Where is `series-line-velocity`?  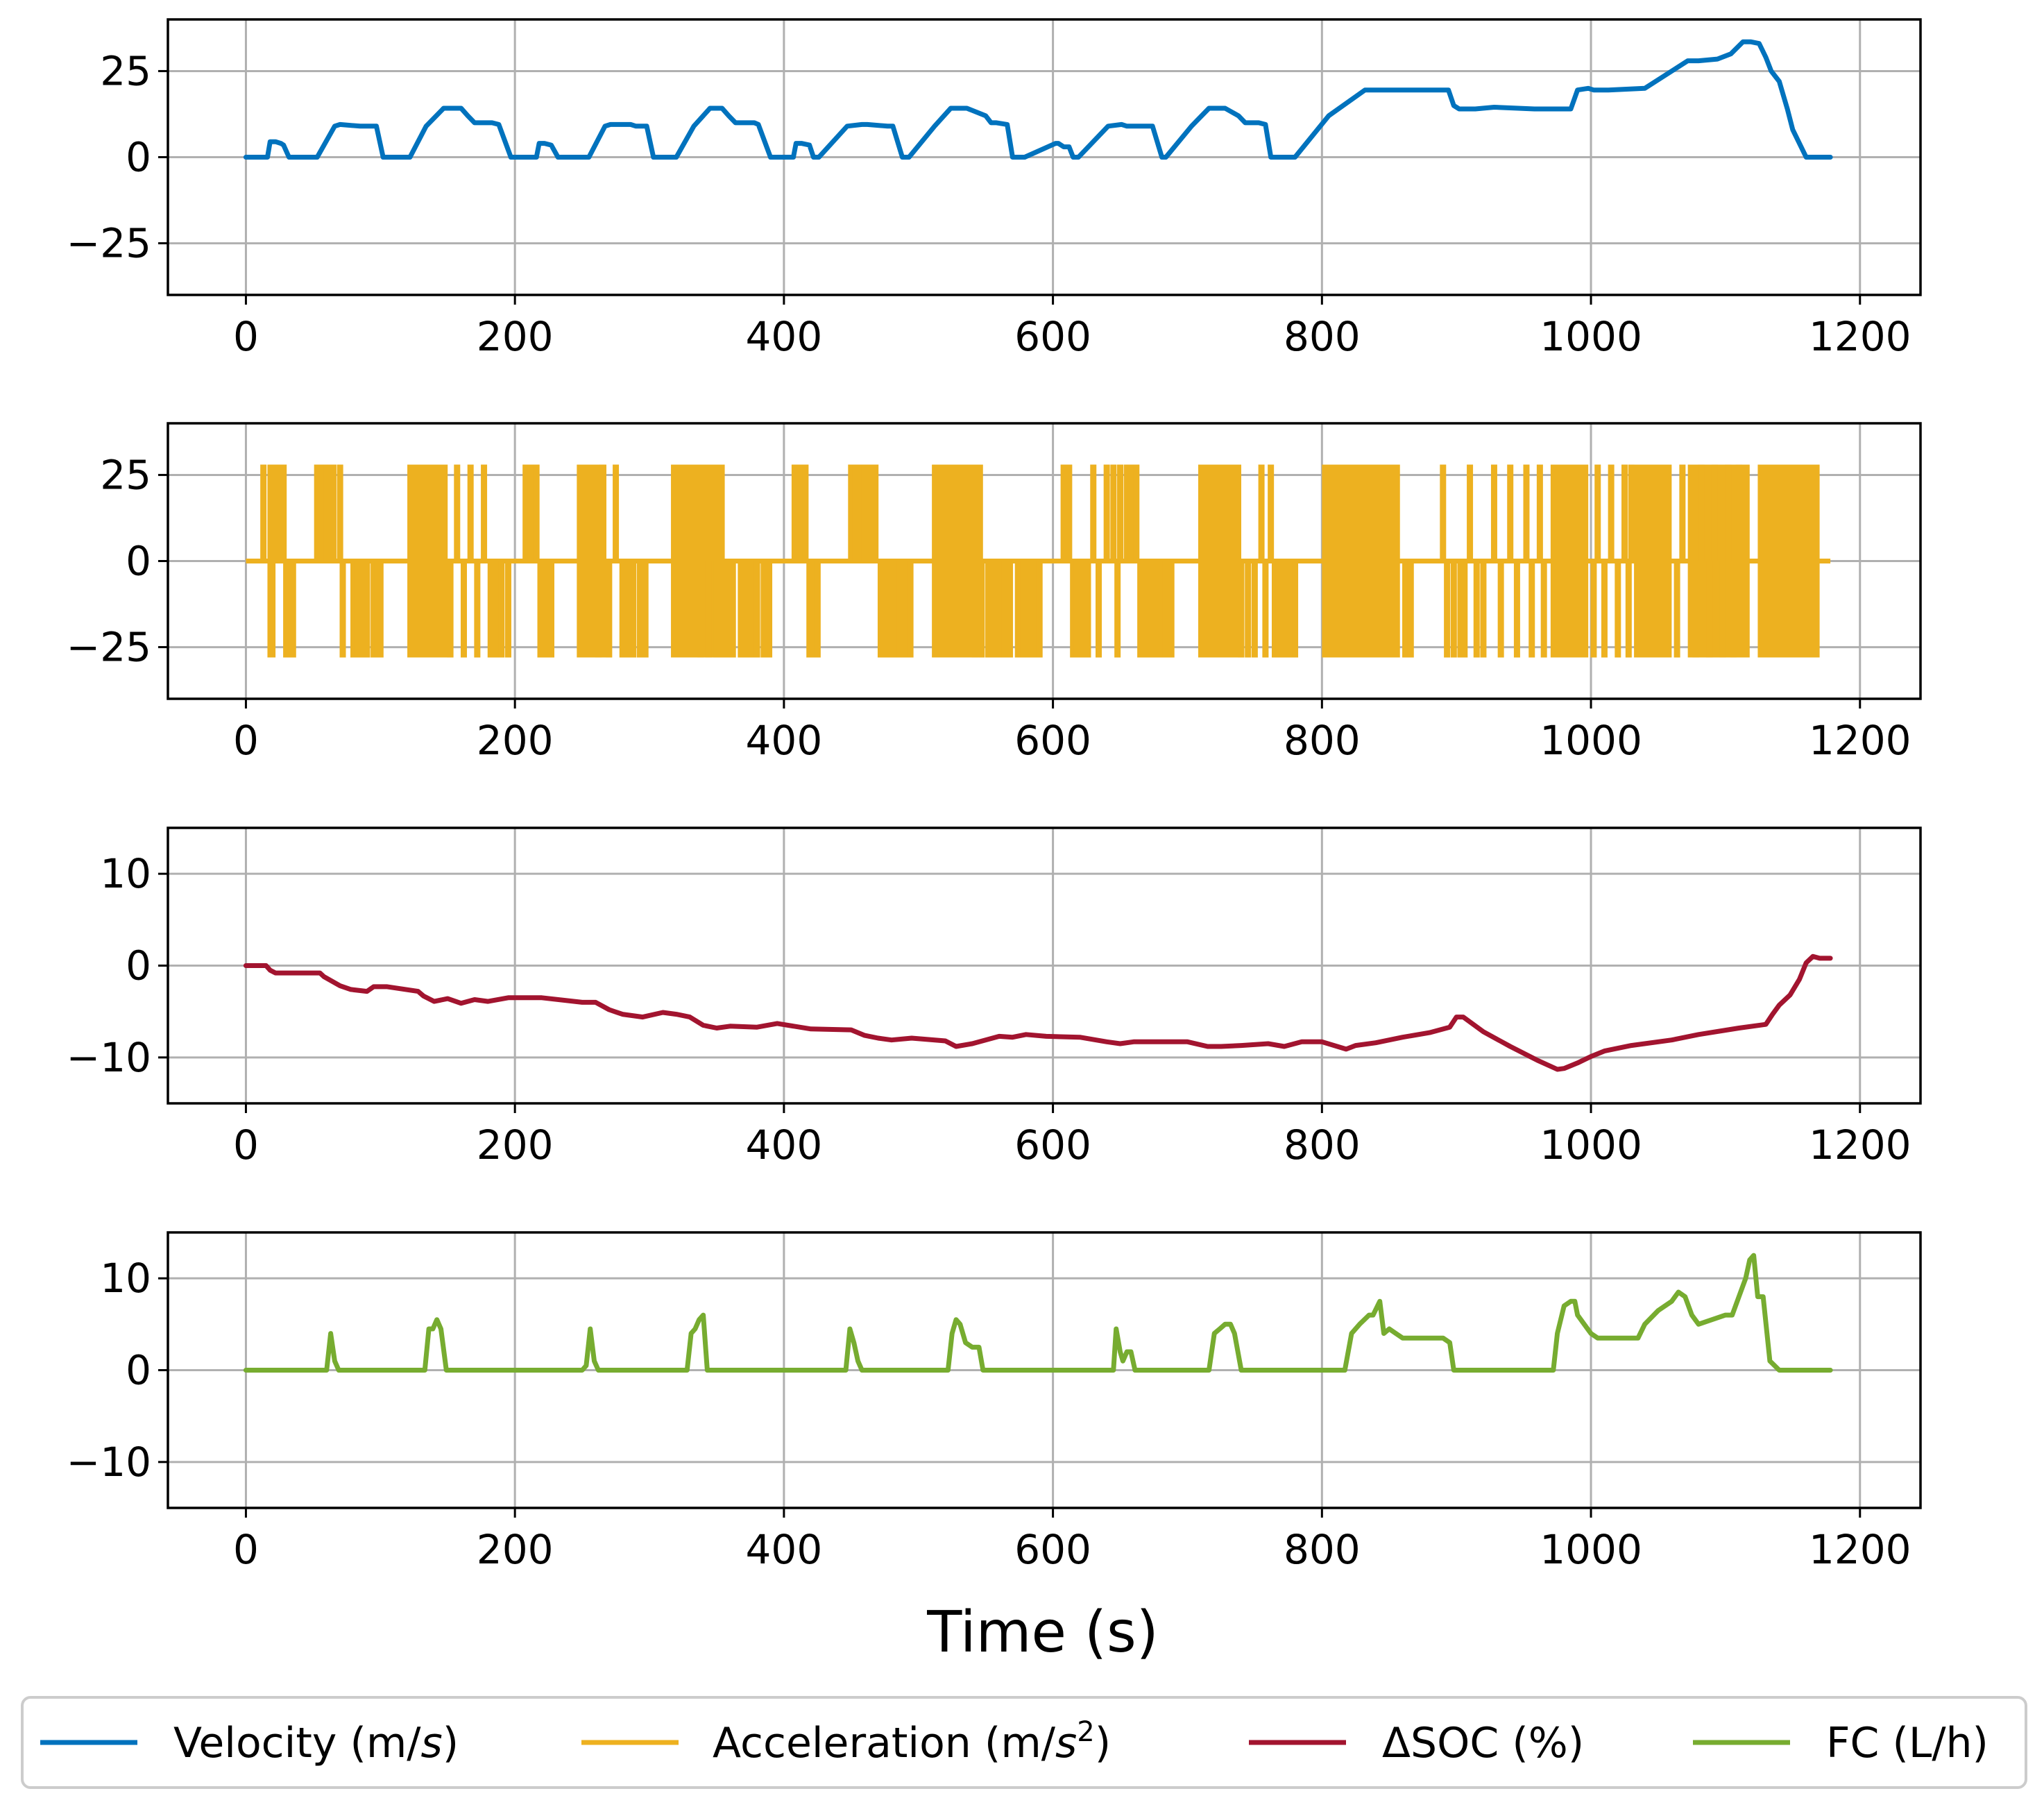 series-line-velocity is located at coordinates (1038, 99).